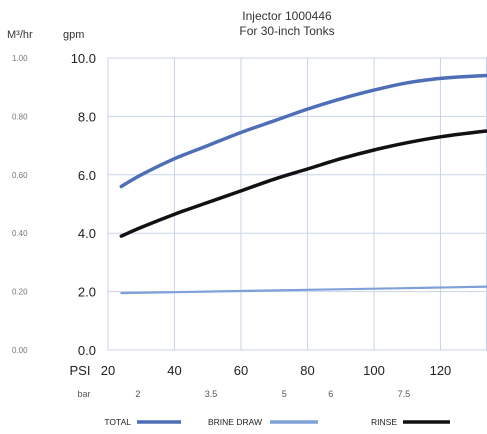 The image size is (487, 434). I want to click on x-tick-label-0: 20, so click(108, 370).